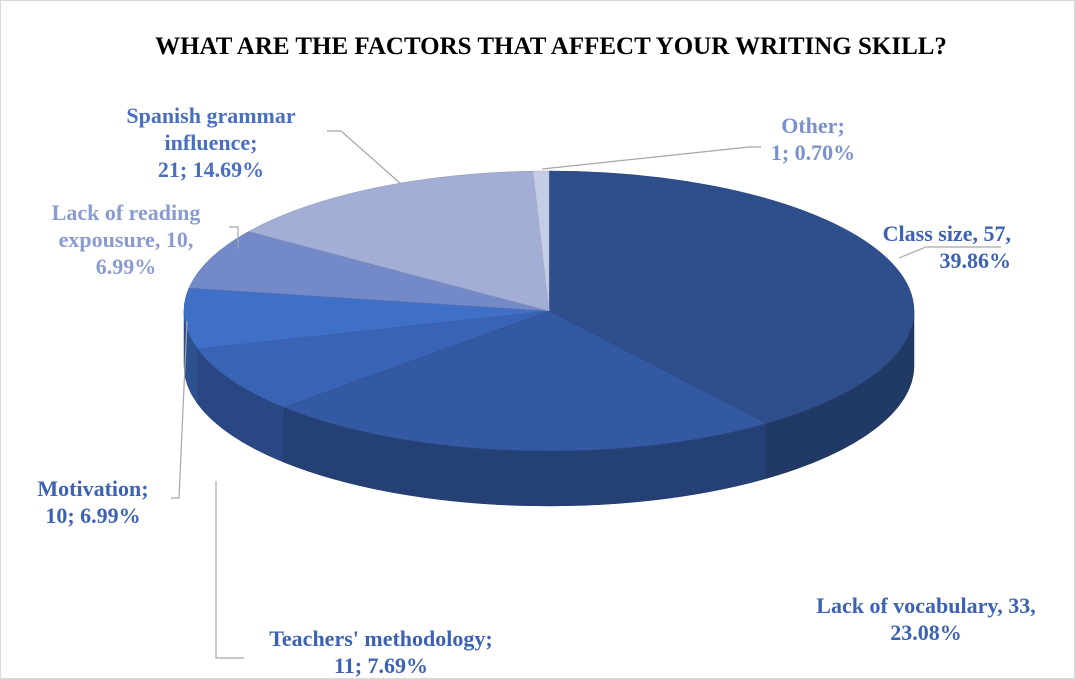 The image size is (1075, 679). Describe the element at coordinates (380, 652) in the screenshot. I see `data-label: Teachers' methodology; 11; 7.69%` at that location.